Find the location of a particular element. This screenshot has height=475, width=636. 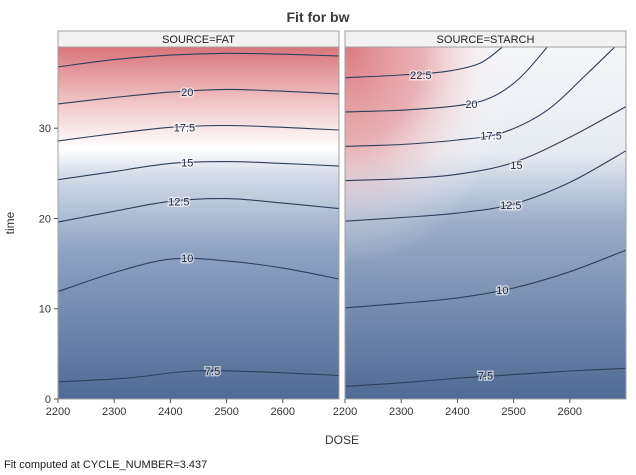

y-axis-label: time is located at coordinates (10, 222).